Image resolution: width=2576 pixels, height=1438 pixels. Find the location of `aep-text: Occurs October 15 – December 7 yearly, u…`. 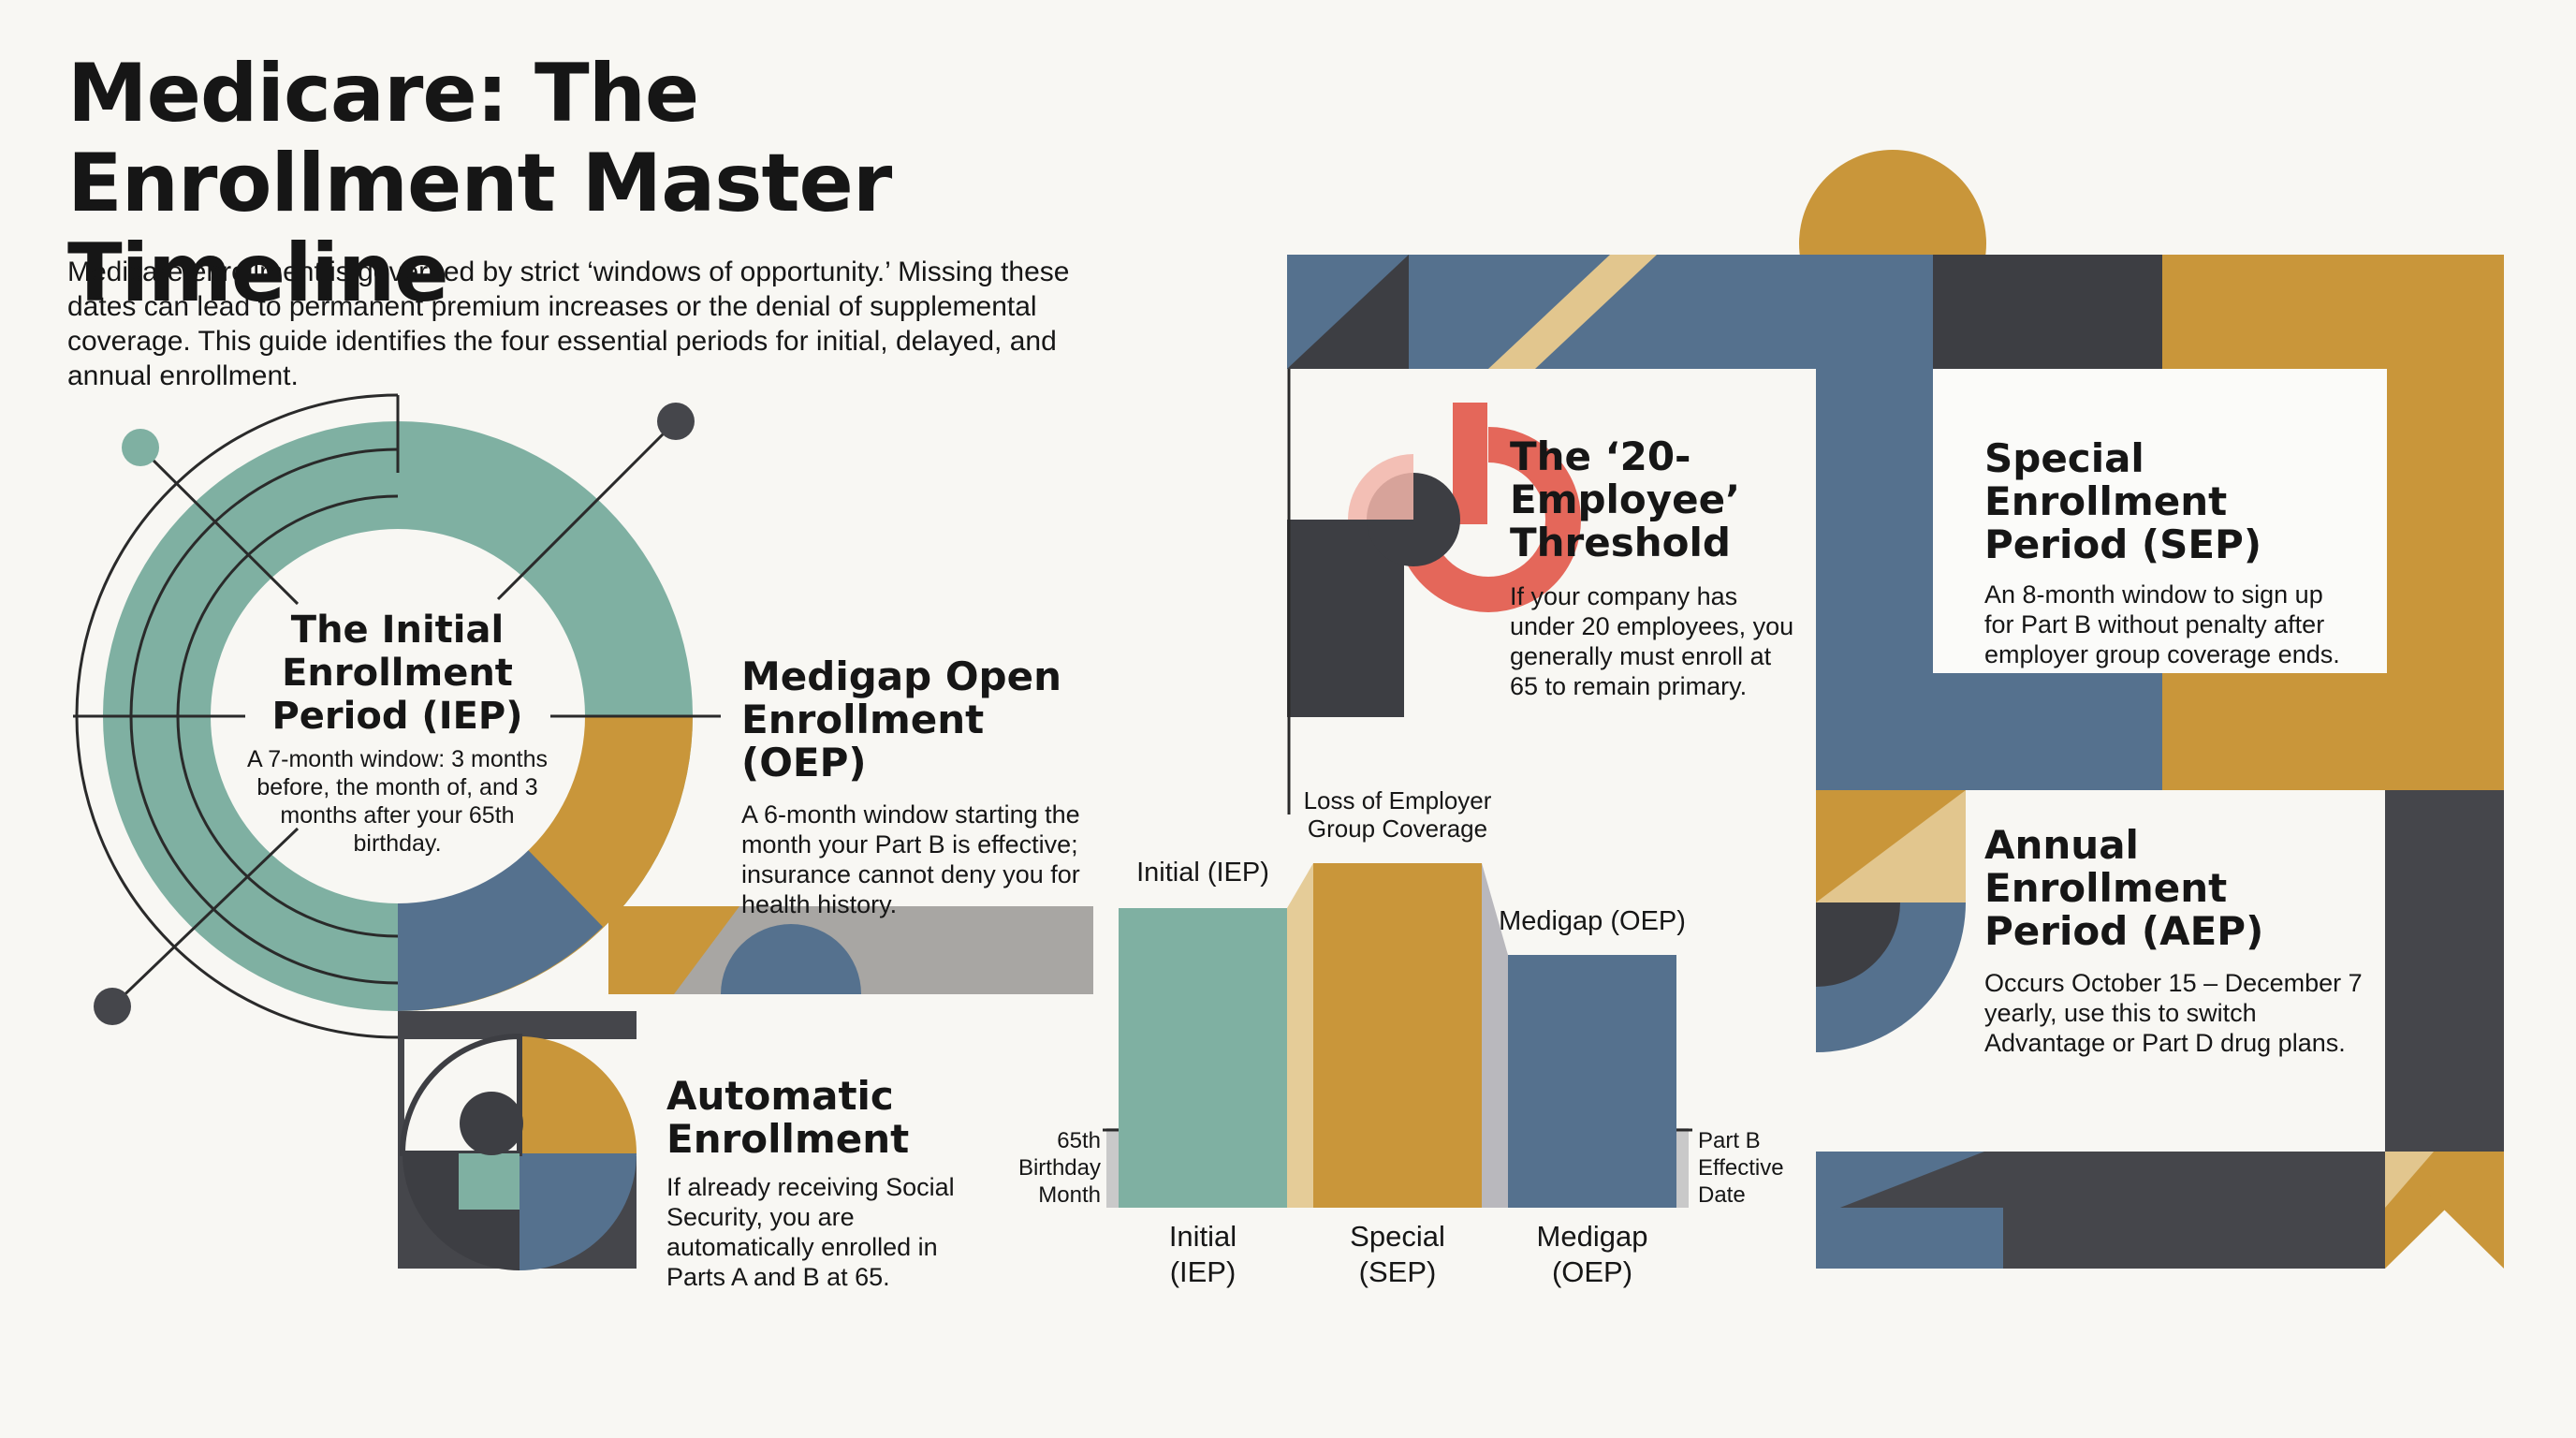

aep-text: Occurs October 15 – December 7 yearly, u… is located at coordinates (2173, 1013).